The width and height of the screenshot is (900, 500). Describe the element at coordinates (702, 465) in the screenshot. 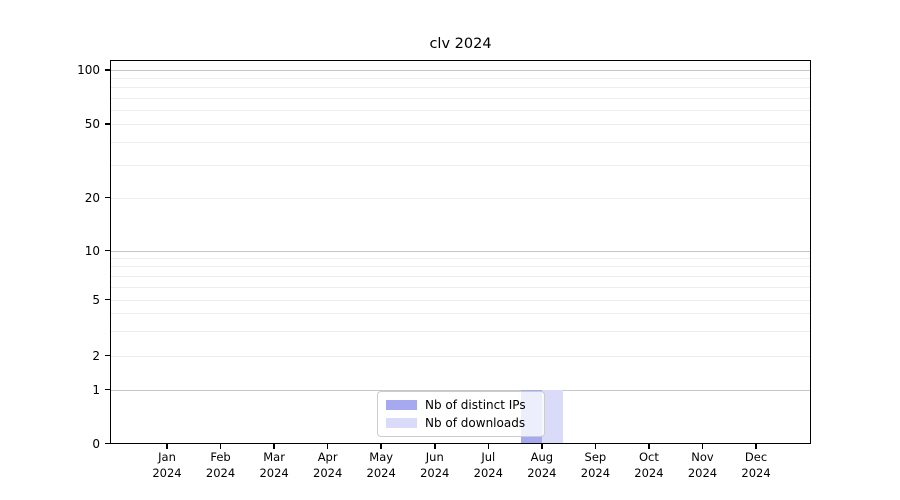

I see `x-tick-label: Nov 2024` at that location.